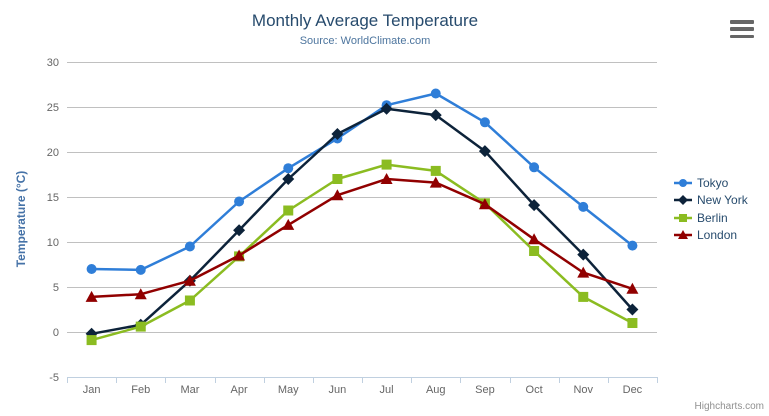 The height and width of the screenshot is (416, 769). I want to click on y-axis-label: 0, so click(56, 333).